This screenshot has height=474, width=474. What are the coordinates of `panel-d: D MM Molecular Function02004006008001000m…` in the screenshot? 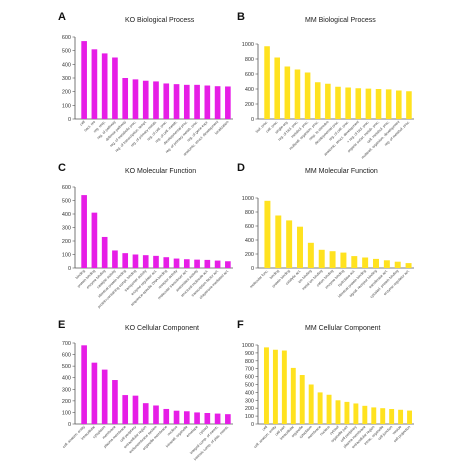 It's located at (325, 230).